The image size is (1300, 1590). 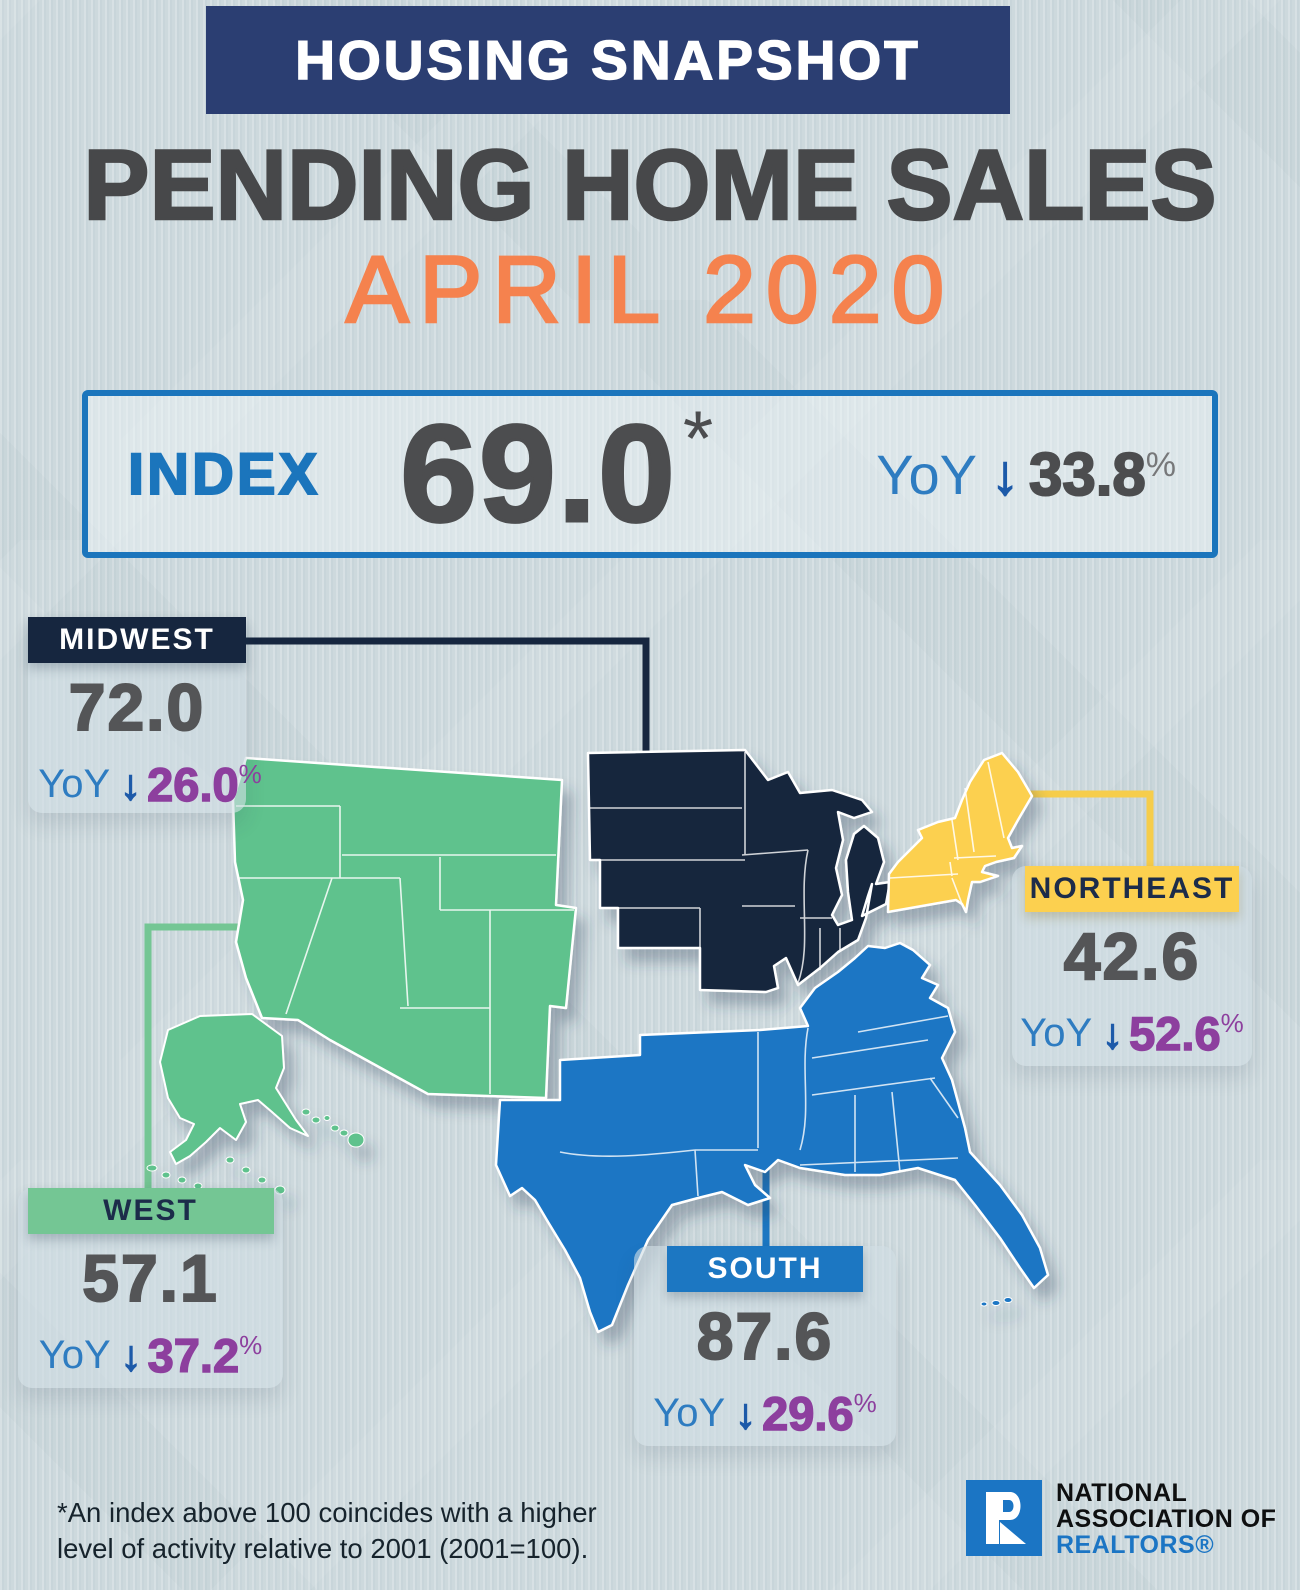 I want to click on region-value-midwest: 72.0, so click(x=137, y=707).